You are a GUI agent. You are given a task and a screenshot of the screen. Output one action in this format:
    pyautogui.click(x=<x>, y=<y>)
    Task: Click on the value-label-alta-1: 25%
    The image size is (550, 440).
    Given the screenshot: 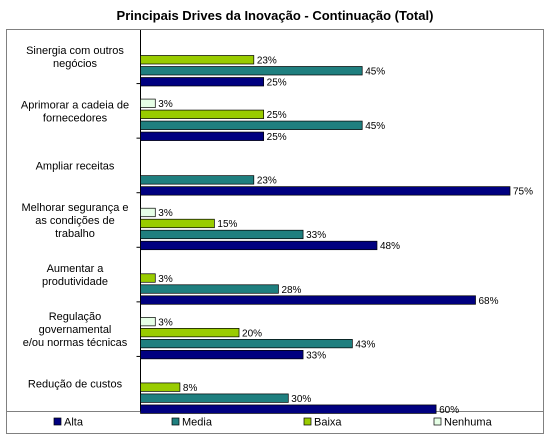 What is the action you would take?
    pyautogui.click(x=277, y=137)
    